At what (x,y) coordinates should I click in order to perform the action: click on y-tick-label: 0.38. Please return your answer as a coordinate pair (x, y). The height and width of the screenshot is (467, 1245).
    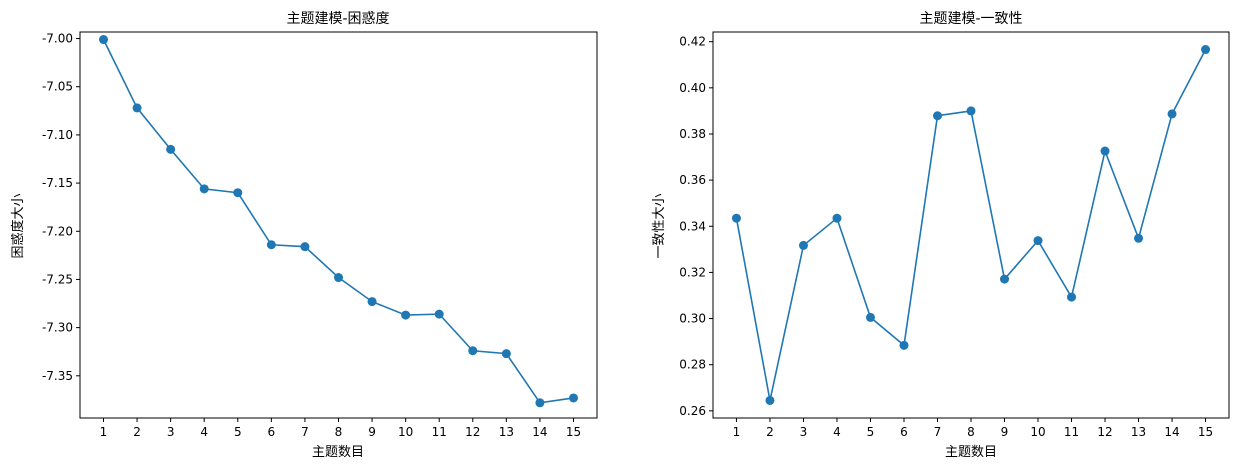
    Looking at the image, I should click on (692, 134).